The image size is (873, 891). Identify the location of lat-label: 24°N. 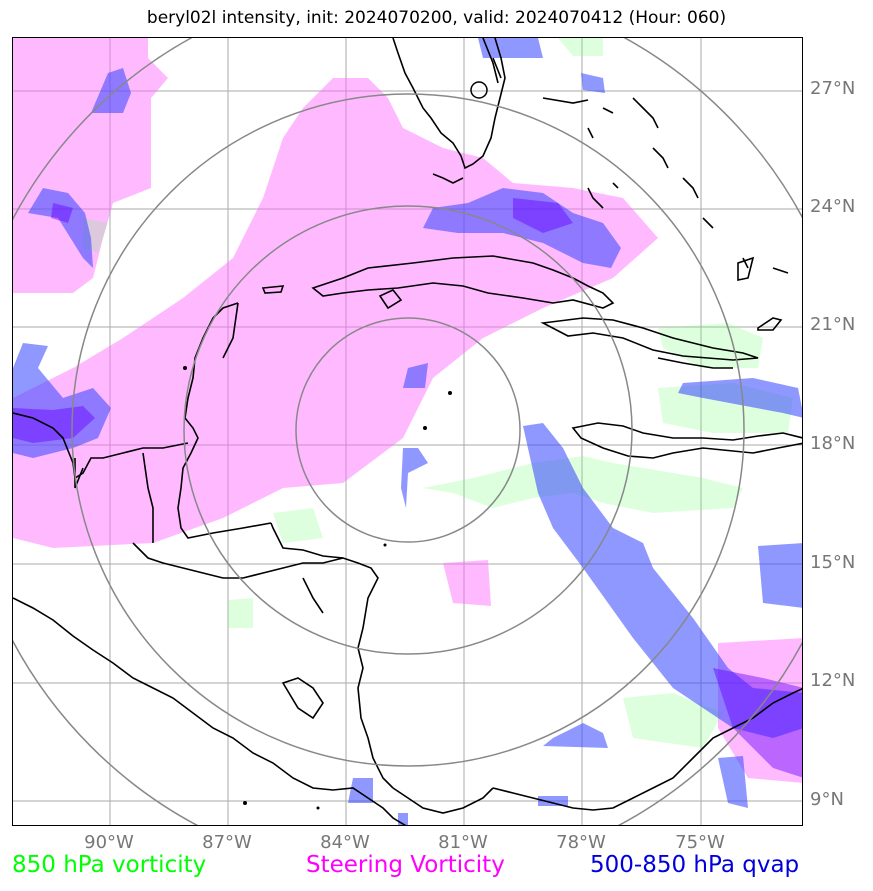
(833, 206).